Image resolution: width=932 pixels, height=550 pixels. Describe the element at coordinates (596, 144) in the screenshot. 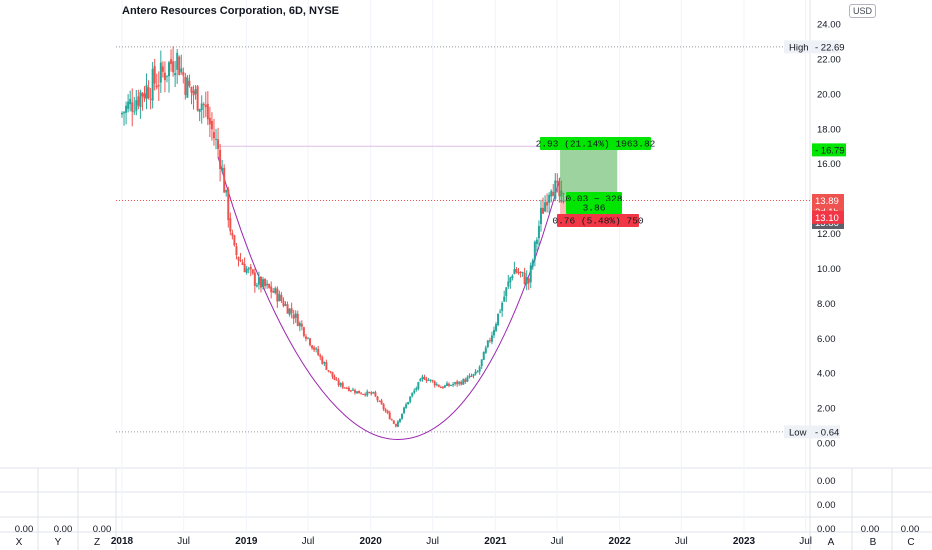

I see `position-target-label: 2.93 (21.14%) 1963.82` at that location.